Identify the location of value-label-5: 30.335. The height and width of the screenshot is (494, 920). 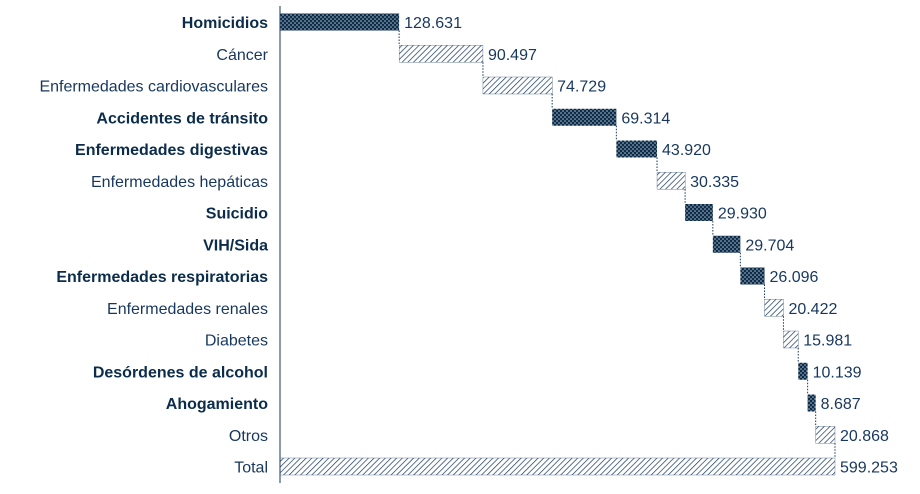
(714, 182).